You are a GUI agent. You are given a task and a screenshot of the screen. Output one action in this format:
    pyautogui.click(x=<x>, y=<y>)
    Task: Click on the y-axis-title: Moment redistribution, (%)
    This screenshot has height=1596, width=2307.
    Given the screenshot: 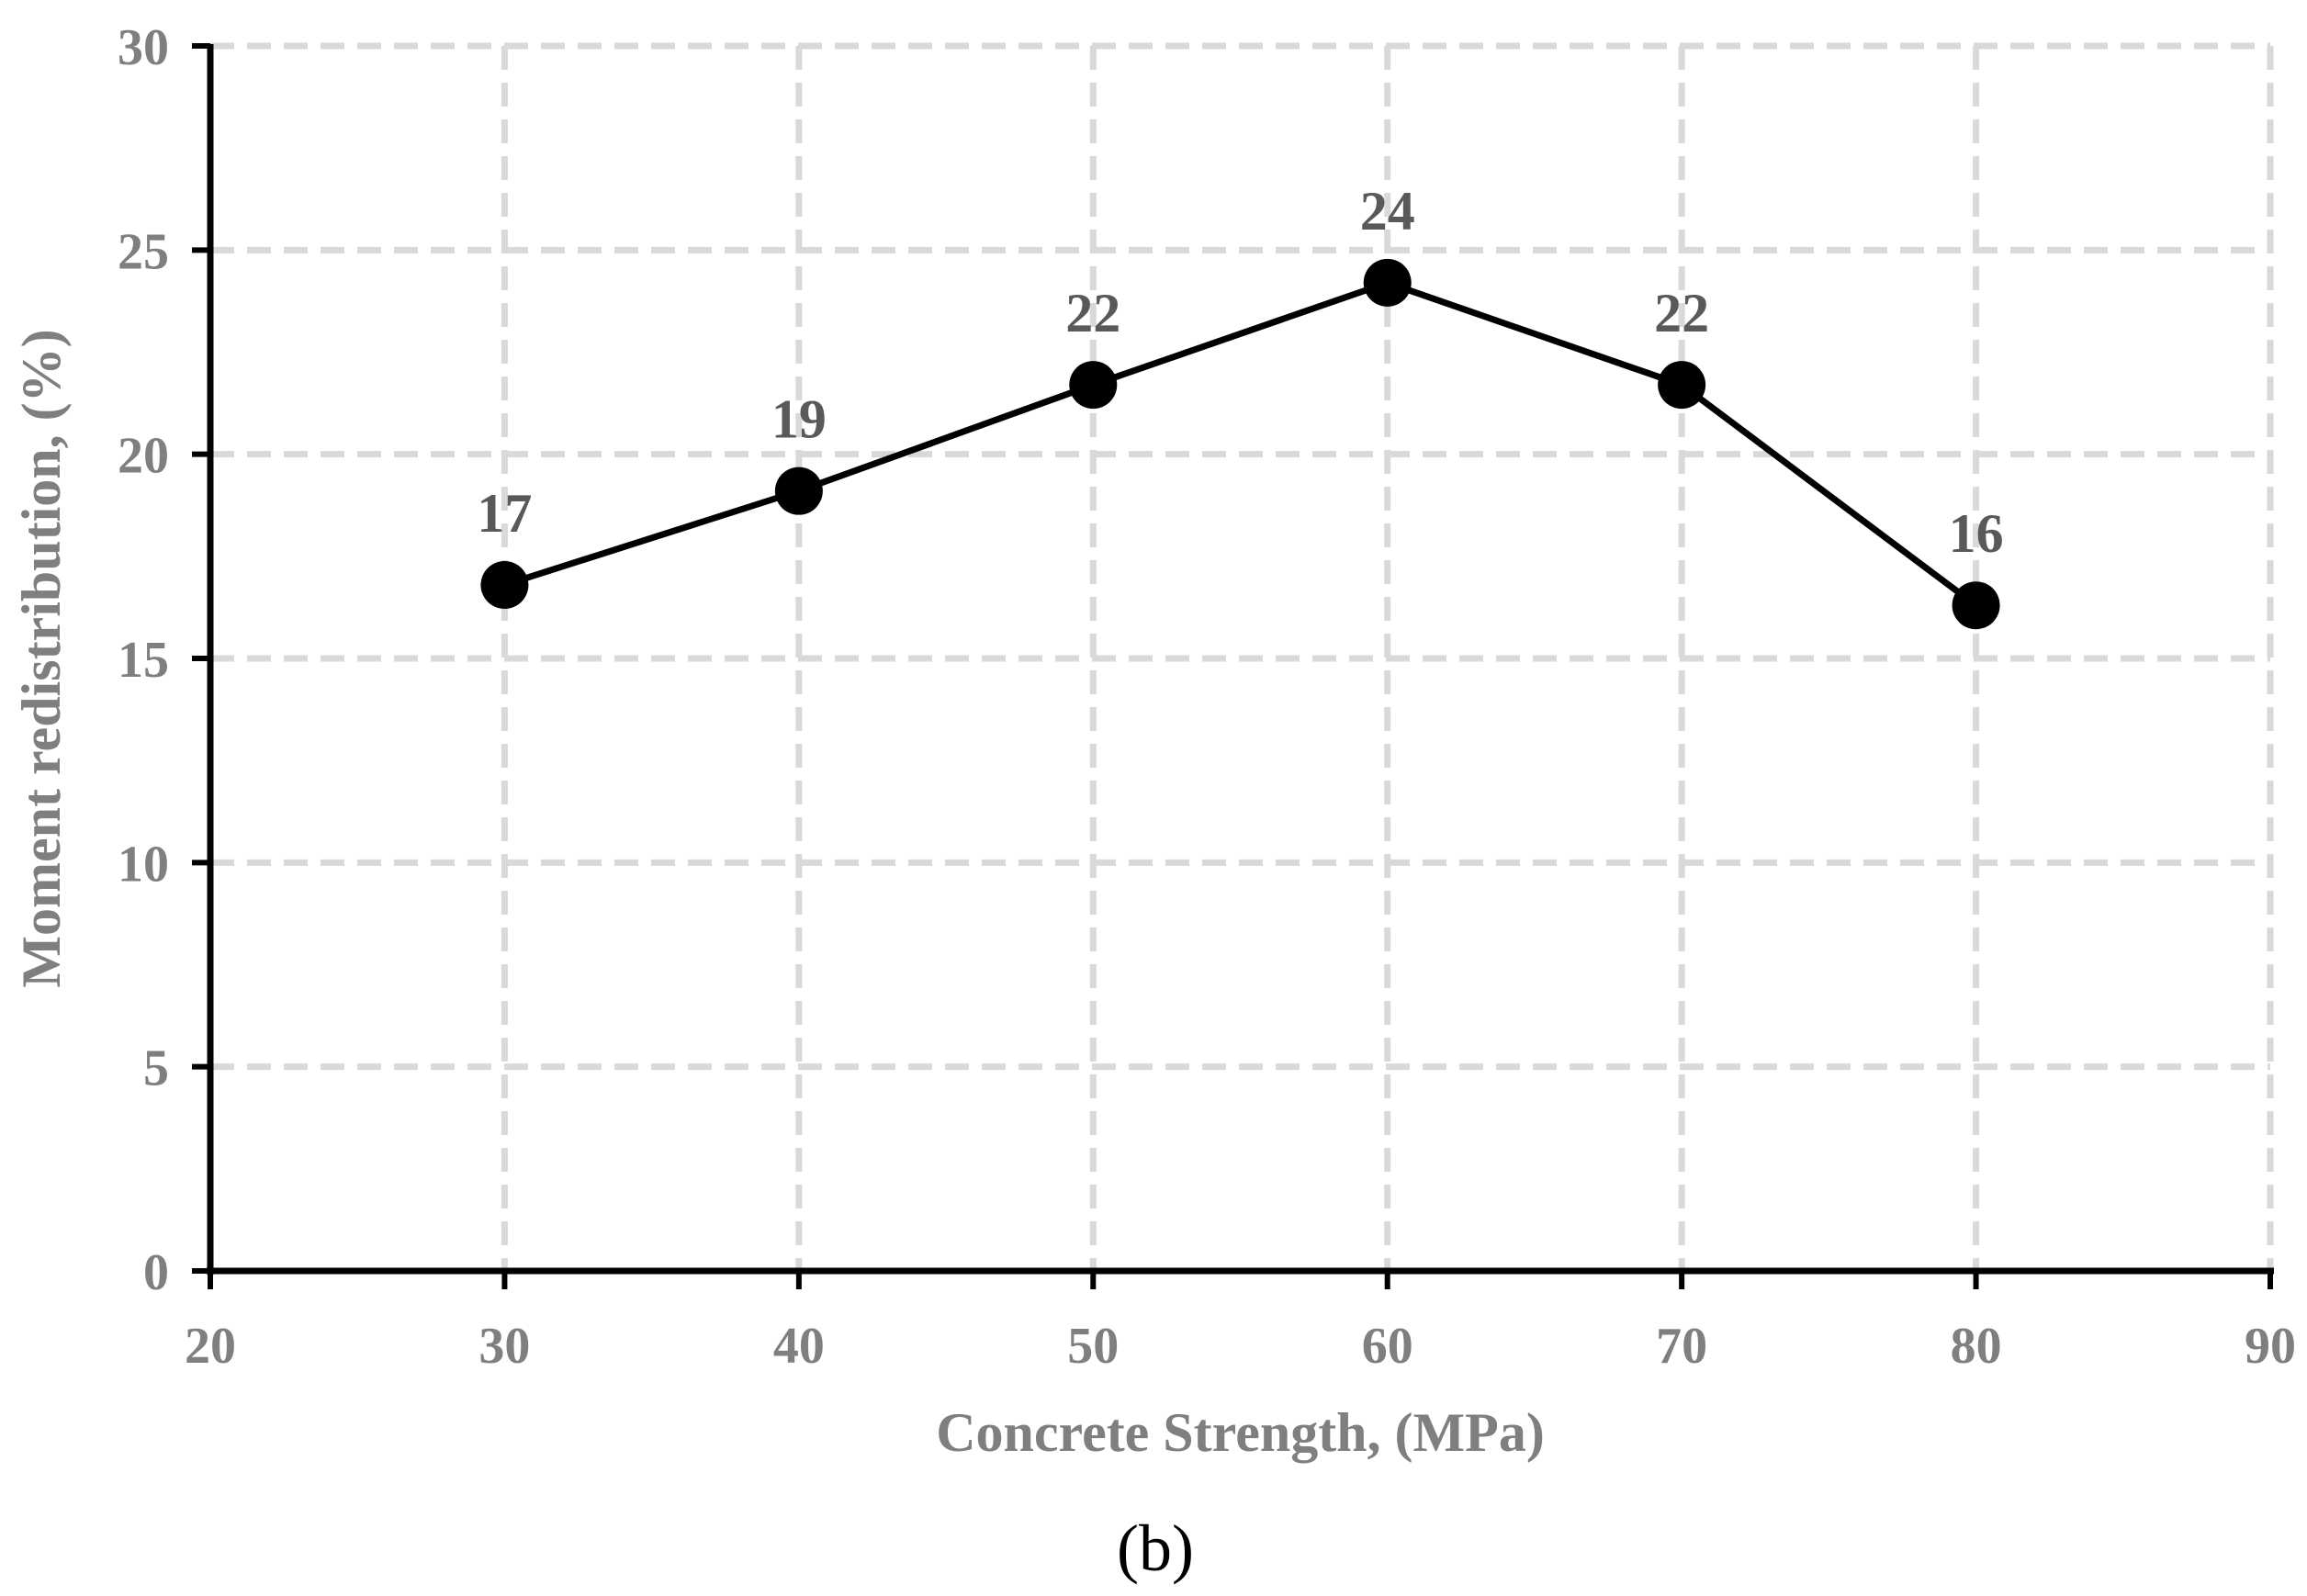 What is the action you would take?
    pyautogui.click(x=42, y=658)
    